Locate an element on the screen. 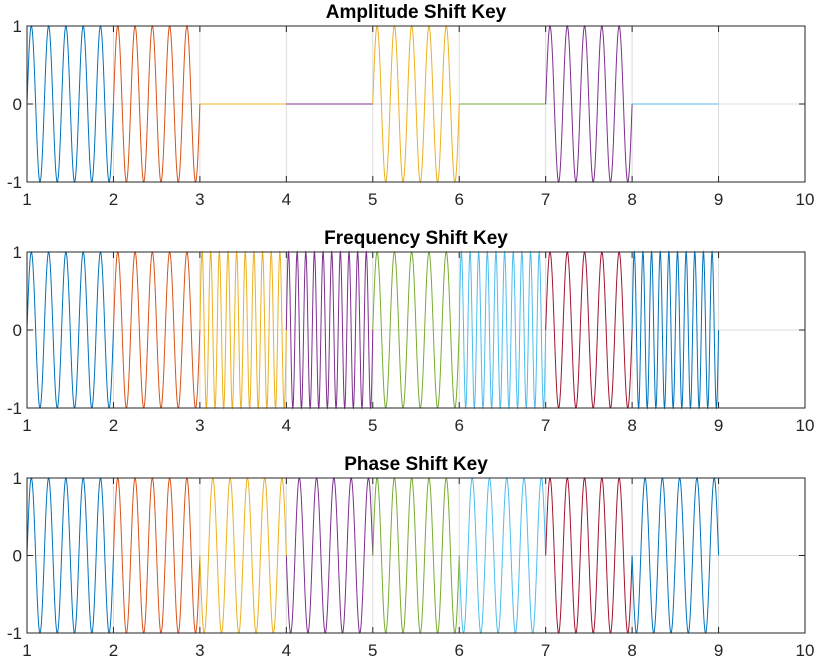 Image resolution: width=819 pixels, height=662 pixels. chart-title: Phase Shift Key is located at coordinates (416, 464).